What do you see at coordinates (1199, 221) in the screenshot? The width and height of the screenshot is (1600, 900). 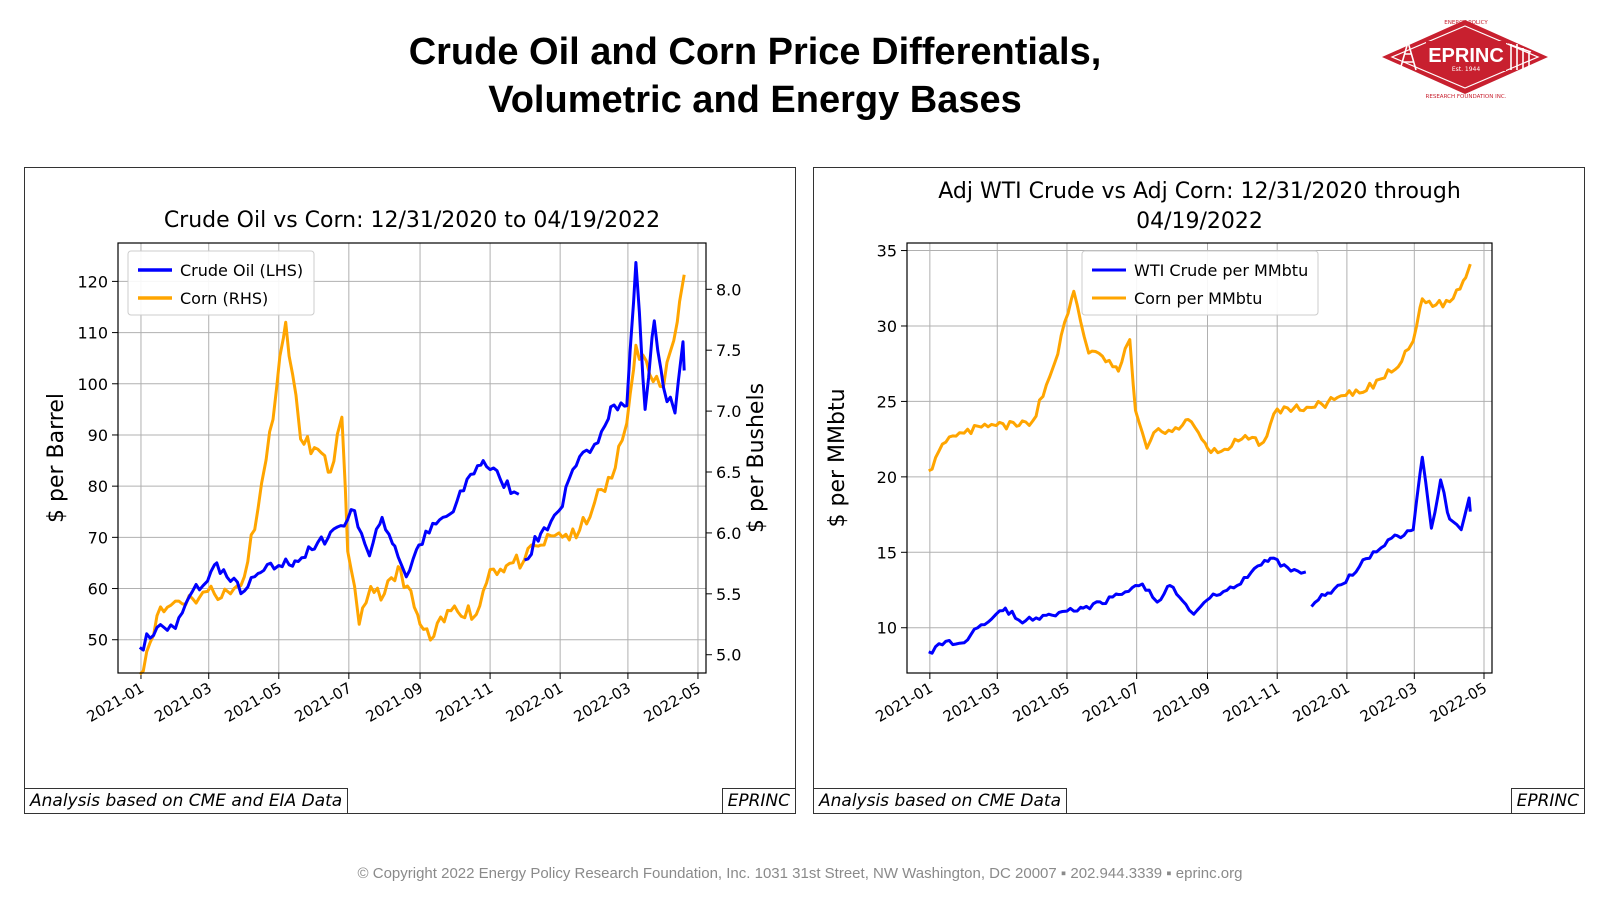 I see `chart-title-line-2: 04/19/2022` at bounding box center [1199, 221].